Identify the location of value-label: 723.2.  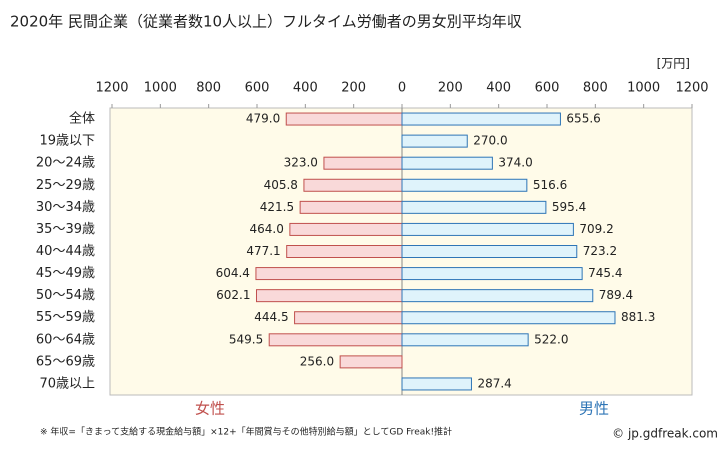
(600, 251).